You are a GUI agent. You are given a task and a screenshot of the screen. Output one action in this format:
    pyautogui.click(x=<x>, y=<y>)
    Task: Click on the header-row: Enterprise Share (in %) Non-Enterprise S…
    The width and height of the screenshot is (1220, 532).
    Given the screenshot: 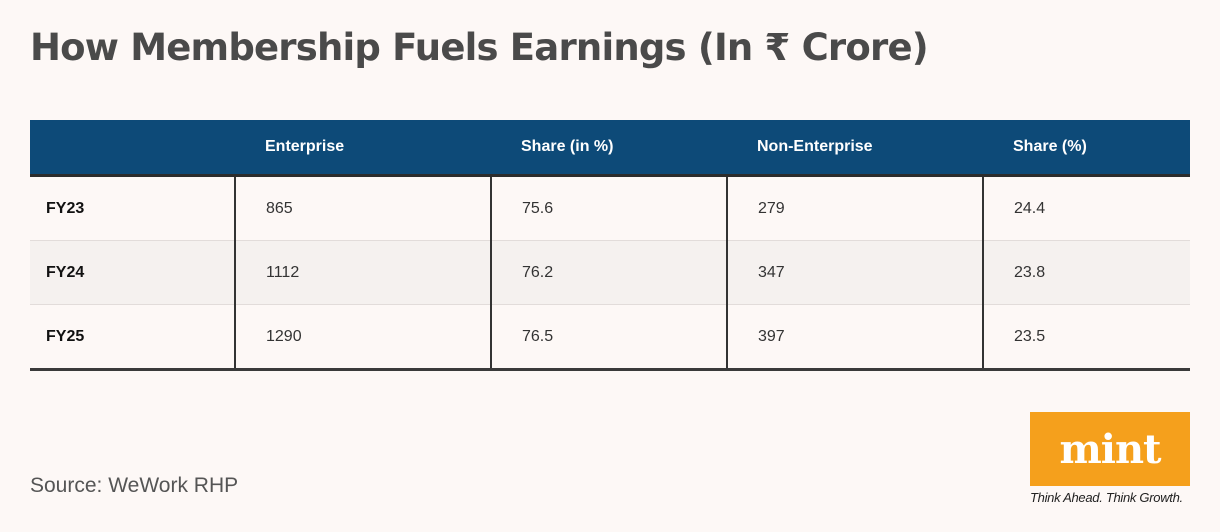 What is the action you would take?
    pyautogui.click(x=610, y=148)
    